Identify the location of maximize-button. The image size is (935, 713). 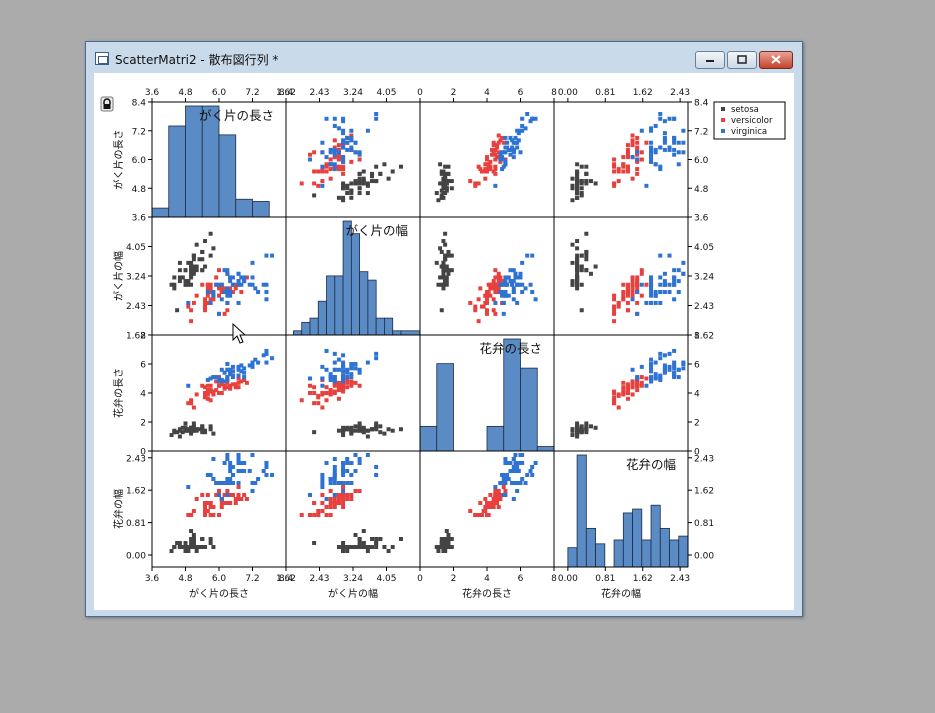
(742, 60).